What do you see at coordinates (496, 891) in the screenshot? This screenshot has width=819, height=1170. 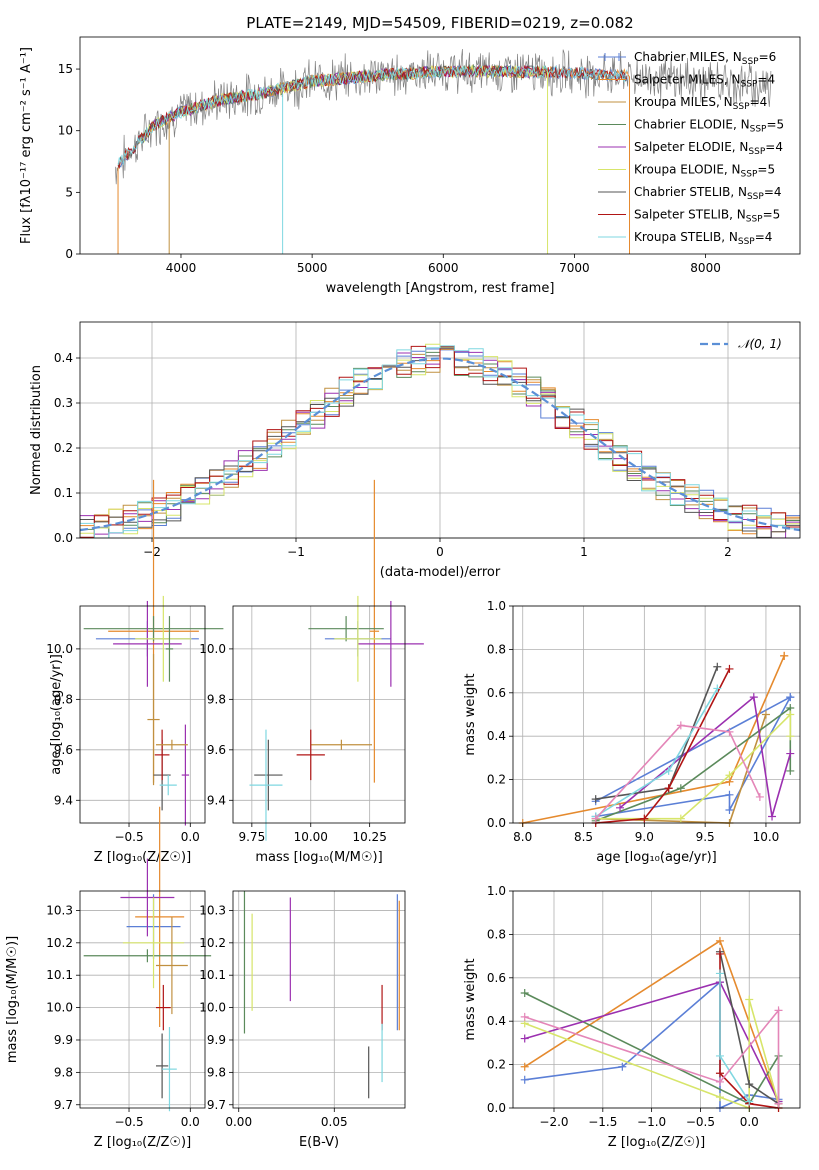 I see `y-tick-label: 1.0` at bounding box center [496, 891].